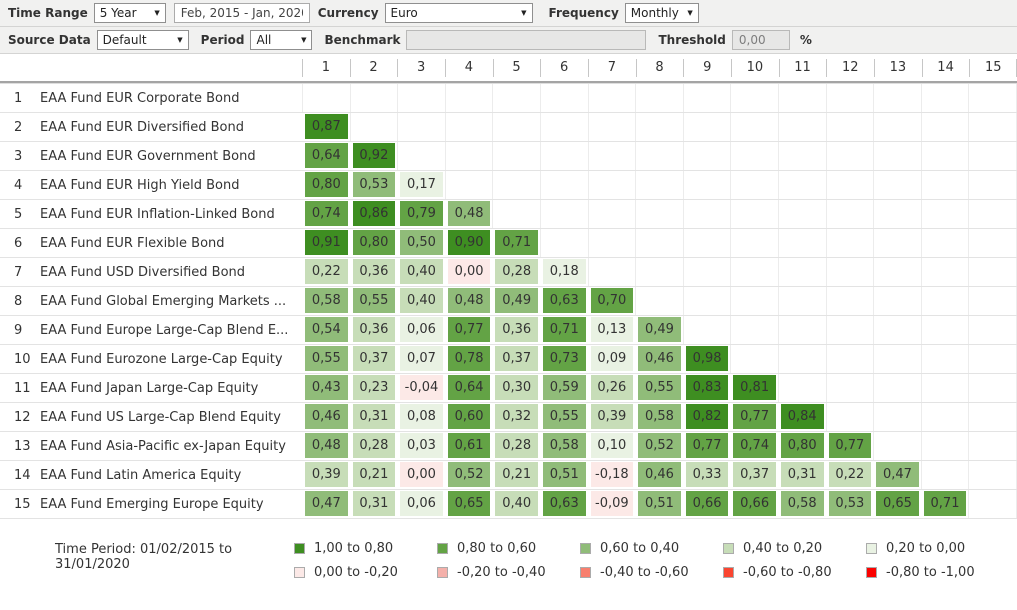  Describe the element at coordinates (612, 330) in the screenshot. I see `matrix-cell: 0,13` at that location.